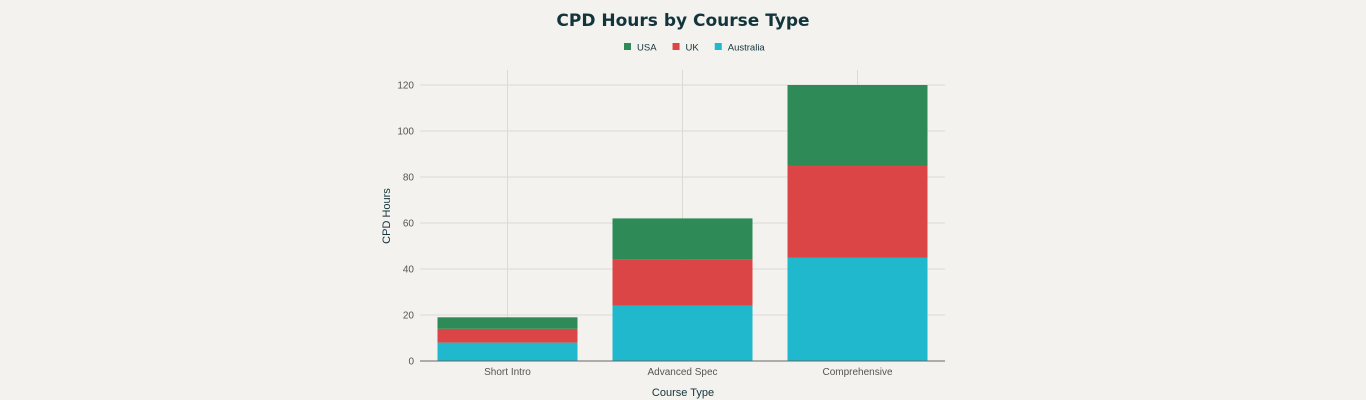  I want to click on legend-label-australia: Australia, so click(747, 48).